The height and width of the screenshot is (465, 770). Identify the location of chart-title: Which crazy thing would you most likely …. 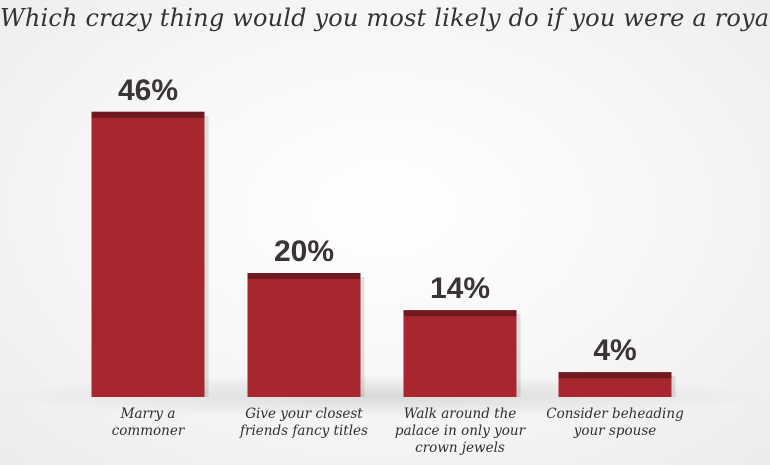
(385, 18).